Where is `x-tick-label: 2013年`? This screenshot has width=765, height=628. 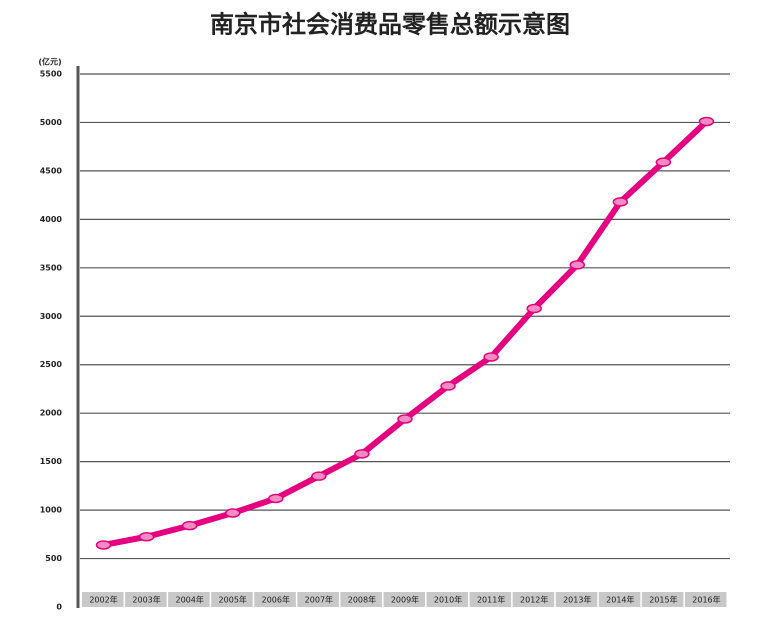
x-tick-label: 2013年 is located at coordinates (577, 600).